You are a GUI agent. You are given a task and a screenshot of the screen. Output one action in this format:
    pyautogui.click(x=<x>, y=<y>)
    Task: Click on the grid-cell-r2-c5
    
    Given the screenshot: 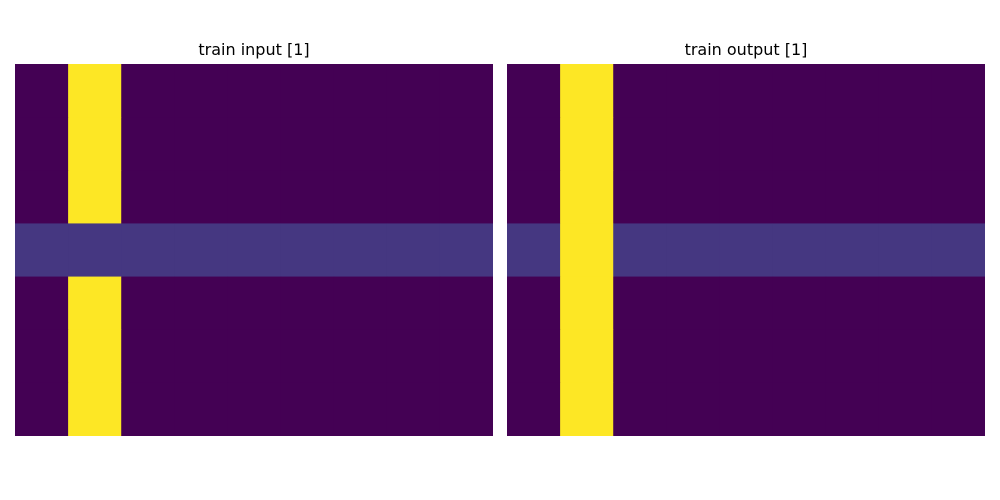 What is the action you would take?
    pyautogui.click(x=307, y=197)
    